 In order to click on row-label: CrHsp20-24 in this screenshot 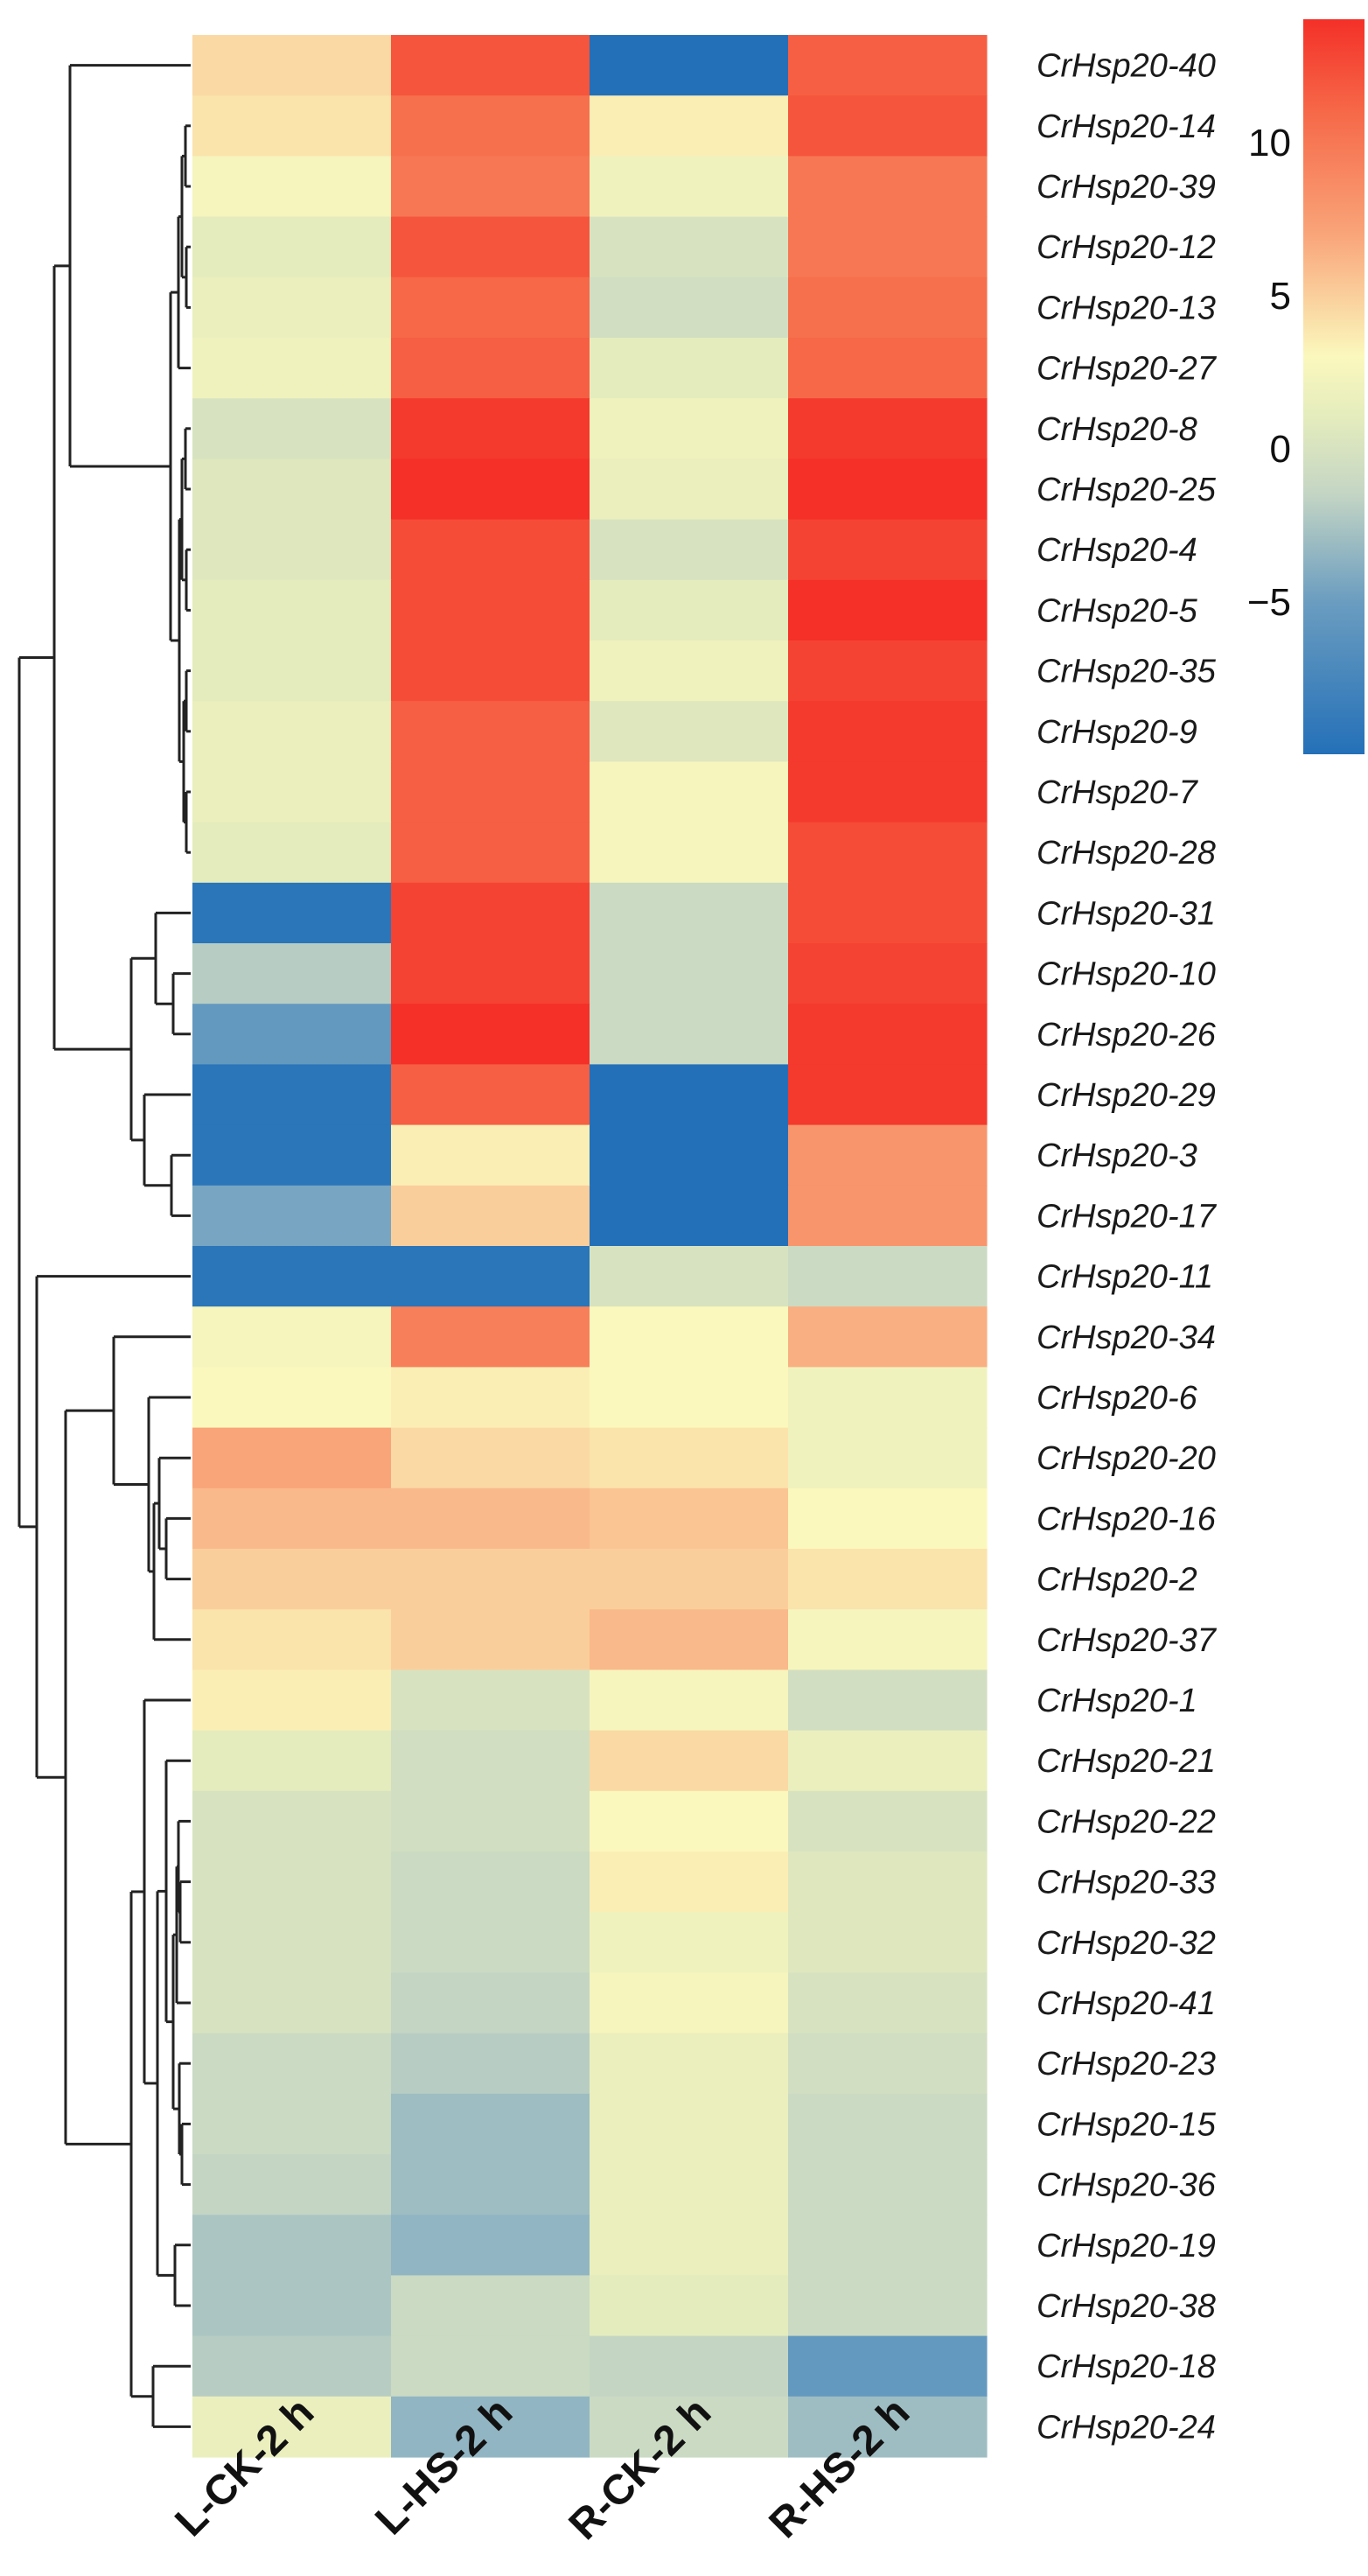, I will do `click(1126, 2427)`.